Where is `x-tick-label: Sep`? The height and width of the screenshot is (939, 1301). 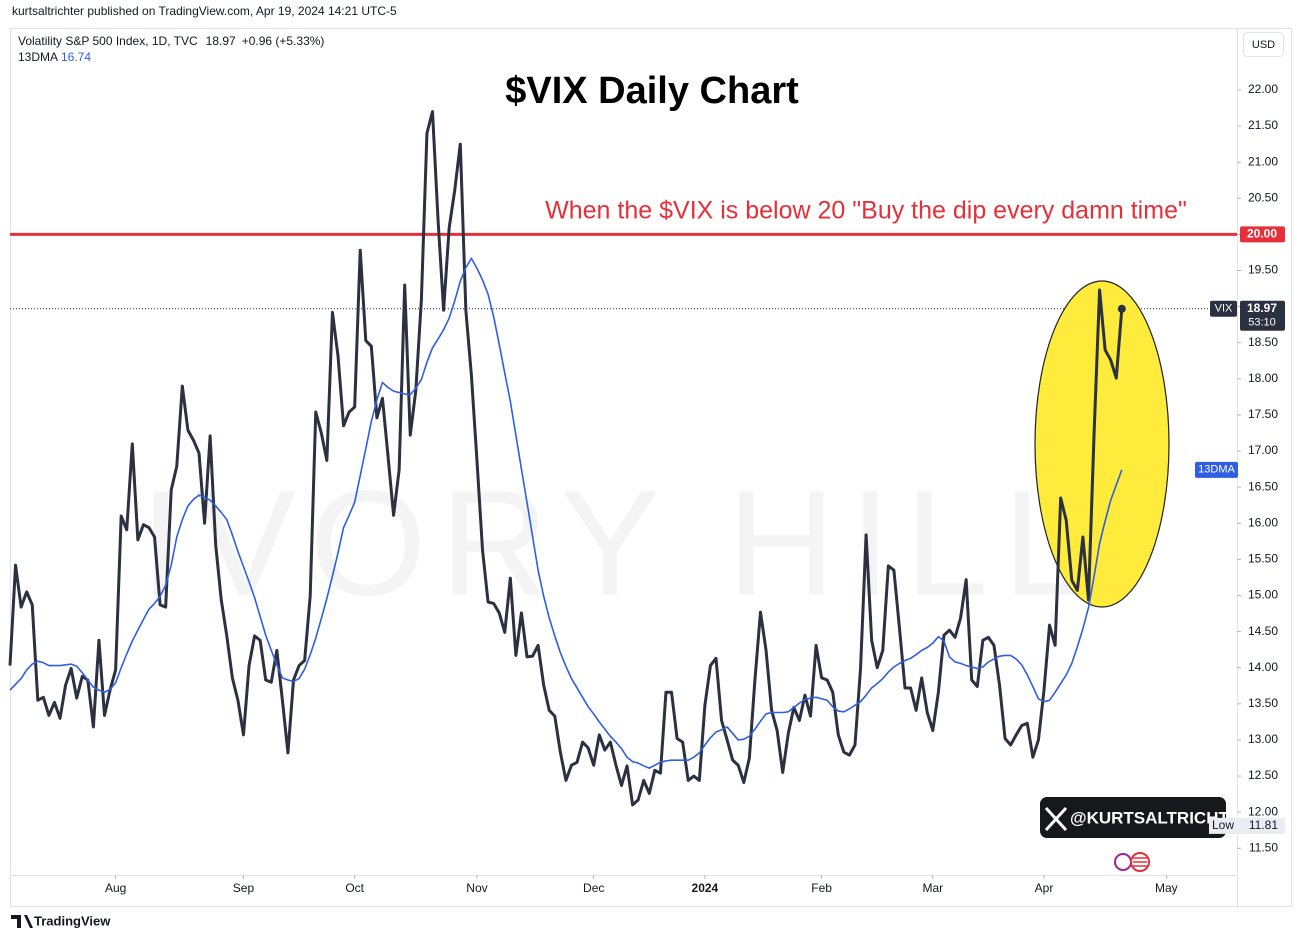
x-tick-label: Sep is located at coordinates (244, 888).